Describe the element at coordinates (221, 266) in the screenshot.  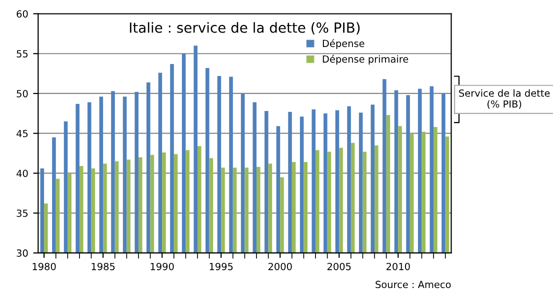
I see `x-tick-label: 1995` at that location.